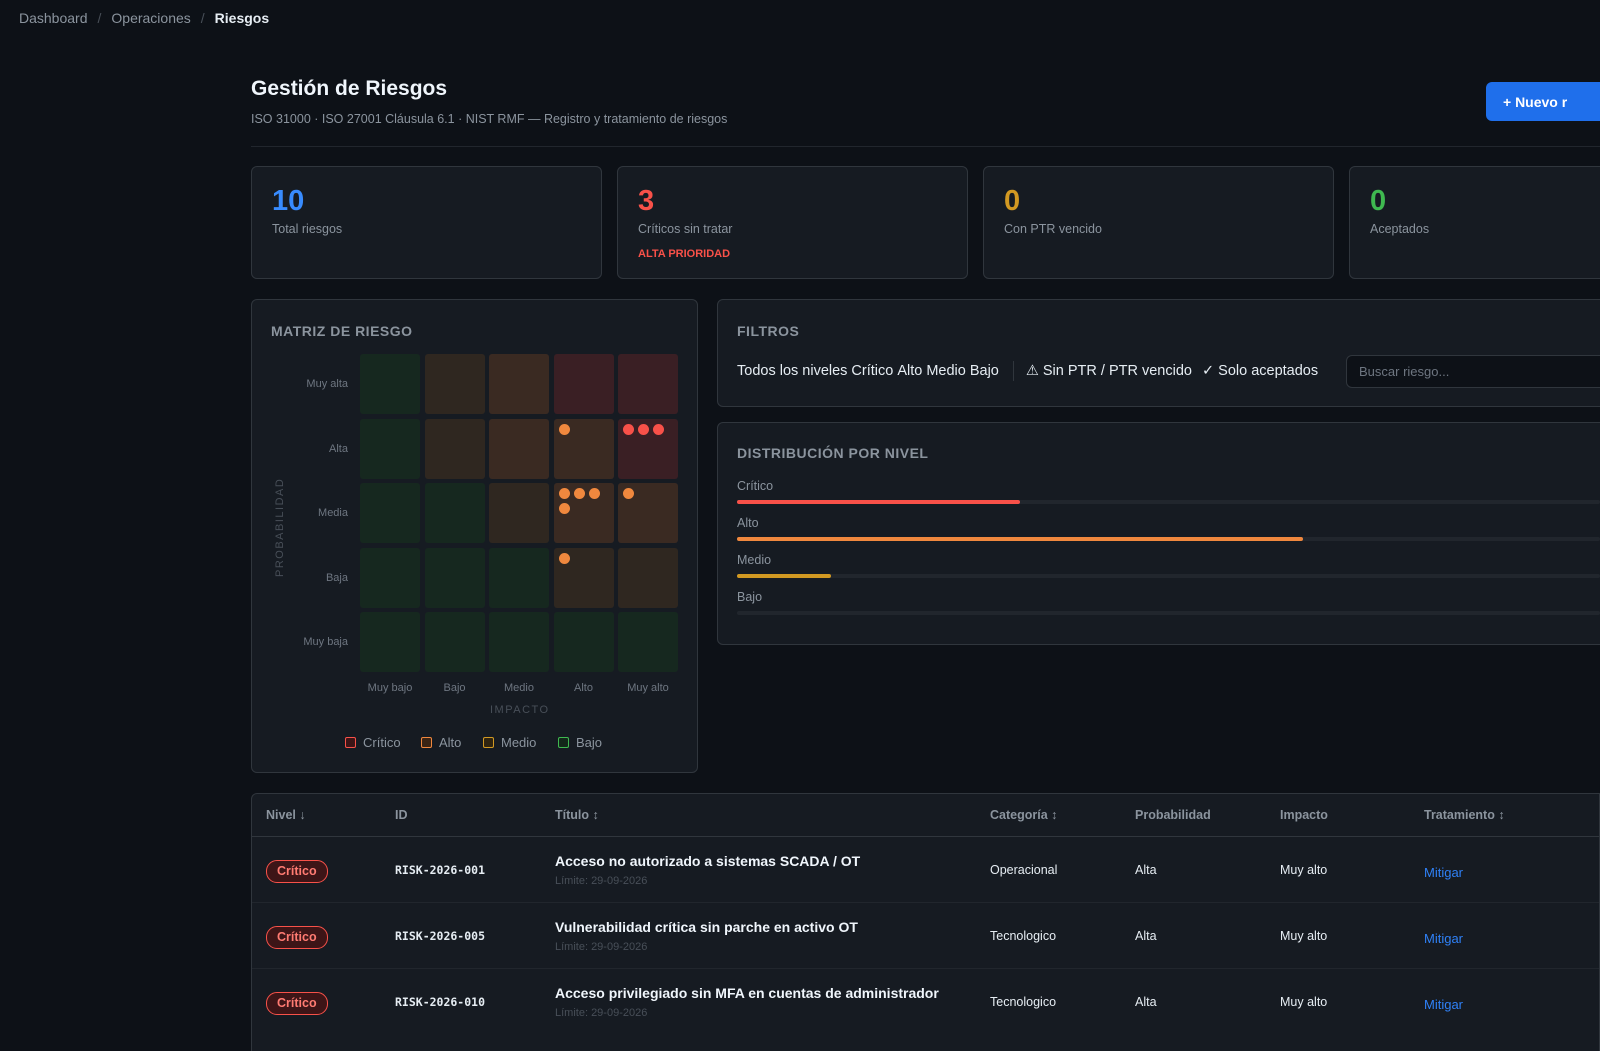  Describe the element at coordinates (1158, 353) in the screenshot. I see `filters-panel: FILTROS` at that location.